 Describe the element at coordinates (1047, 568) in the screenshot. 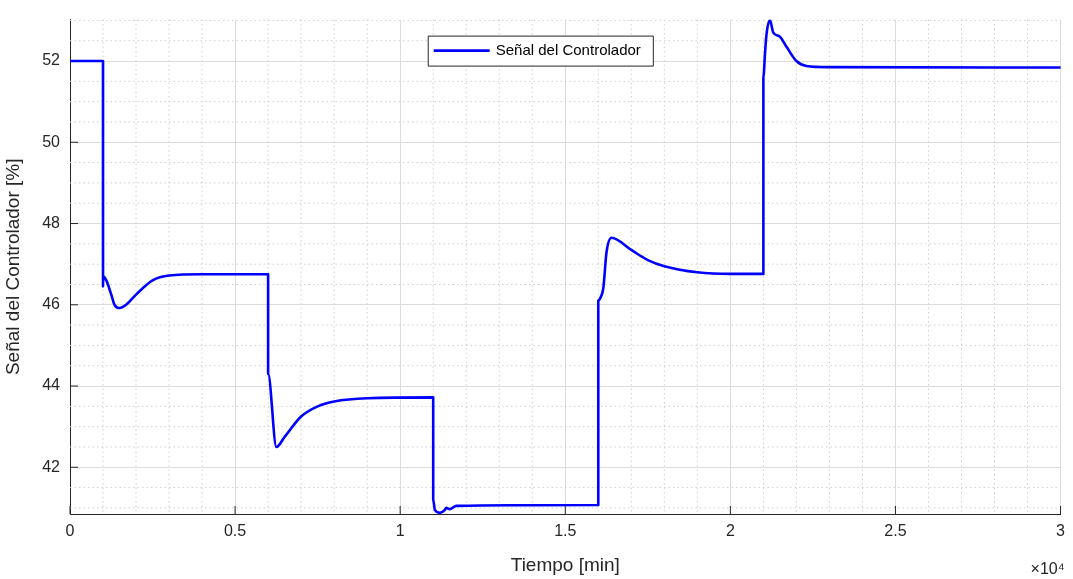

I see `text: ×10⁴` at that location.